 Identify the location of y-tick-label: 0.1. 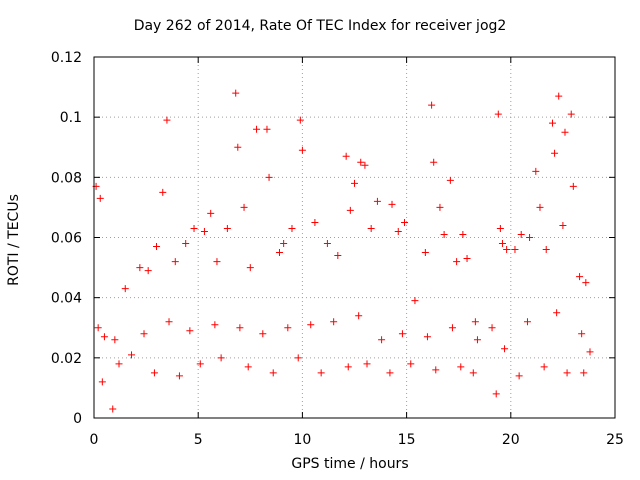
(71, 118).